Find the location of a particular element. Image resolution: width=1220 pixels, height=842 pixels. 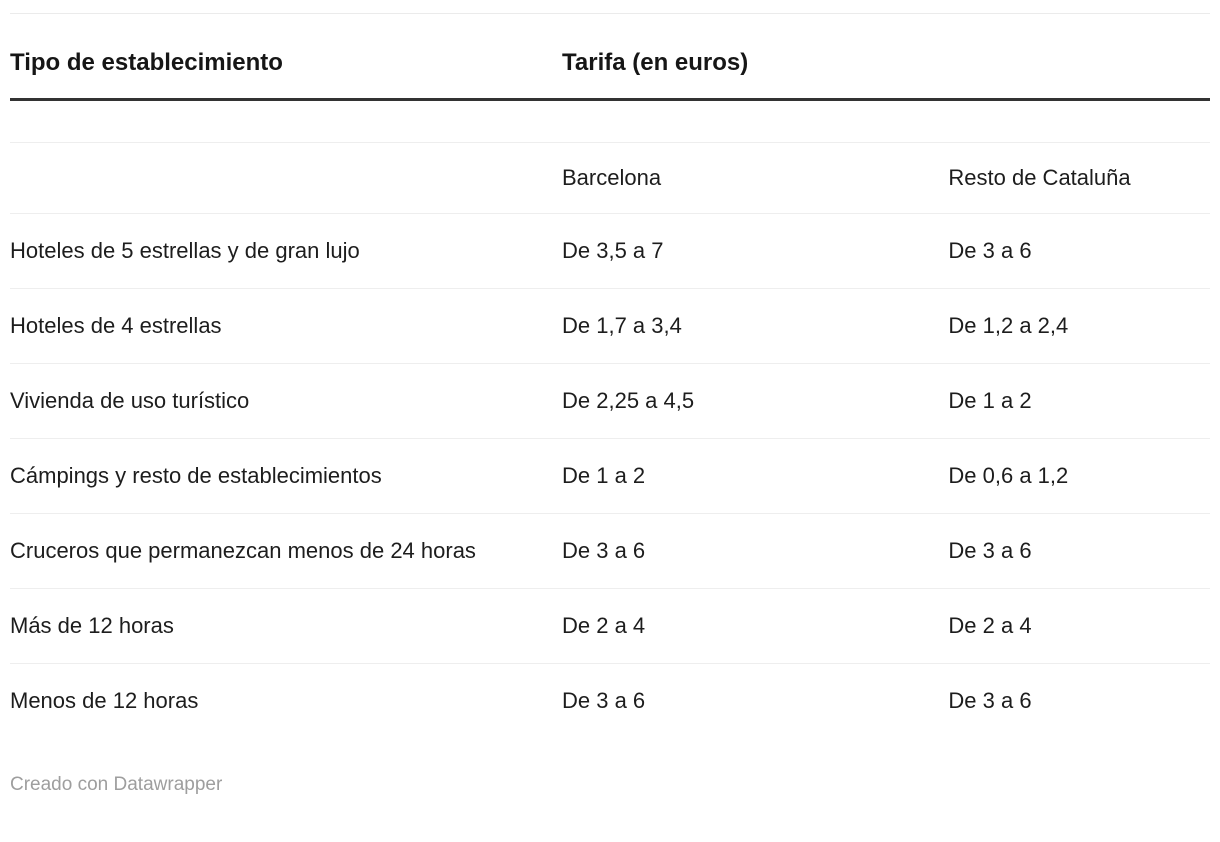

cell-barcelona: De 1 a 2 is located at coordinates (755, 476).